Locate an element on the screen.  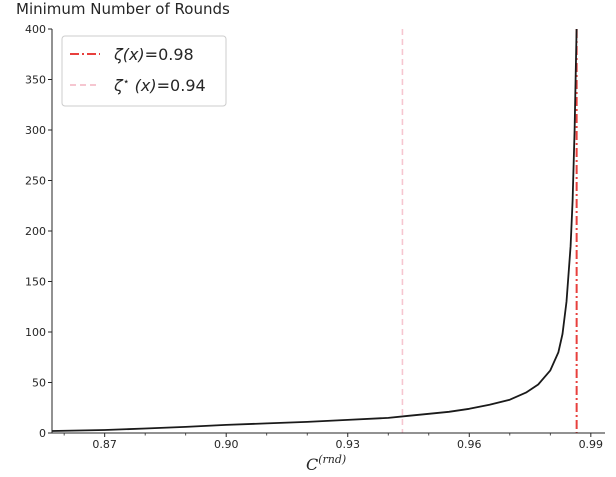
y-tick-label: 400 is located at coordinates (35, 29).